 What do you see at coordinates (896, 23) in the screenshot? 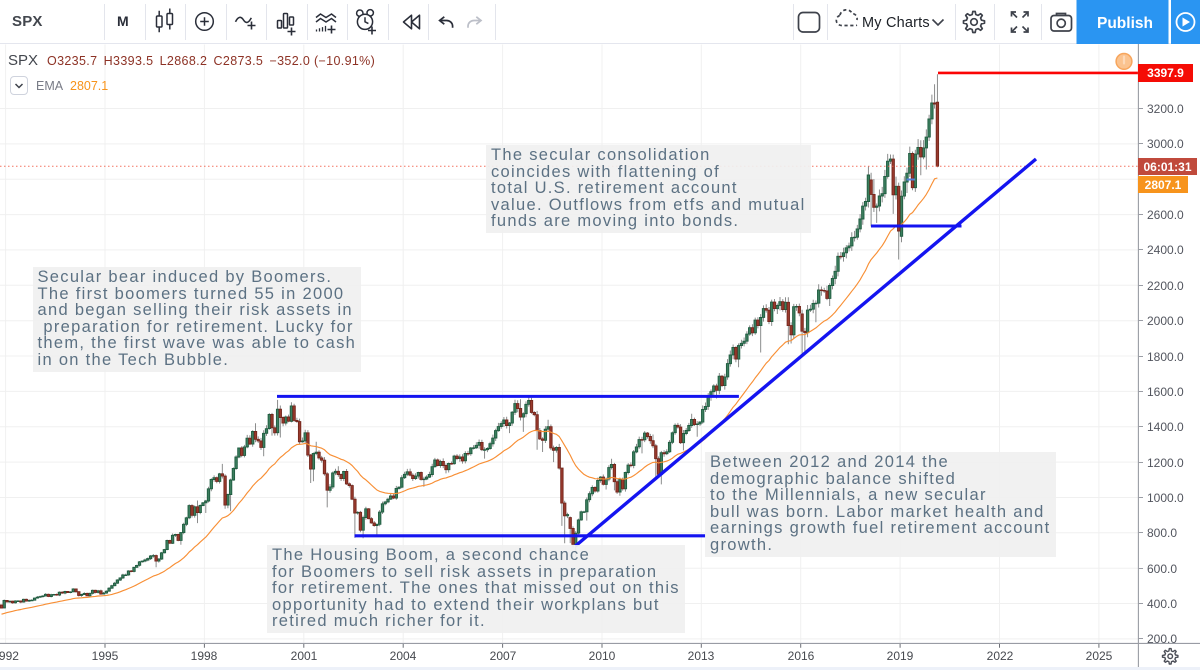
I see `svg-text: My Charts` at bounding box center [896, 23].